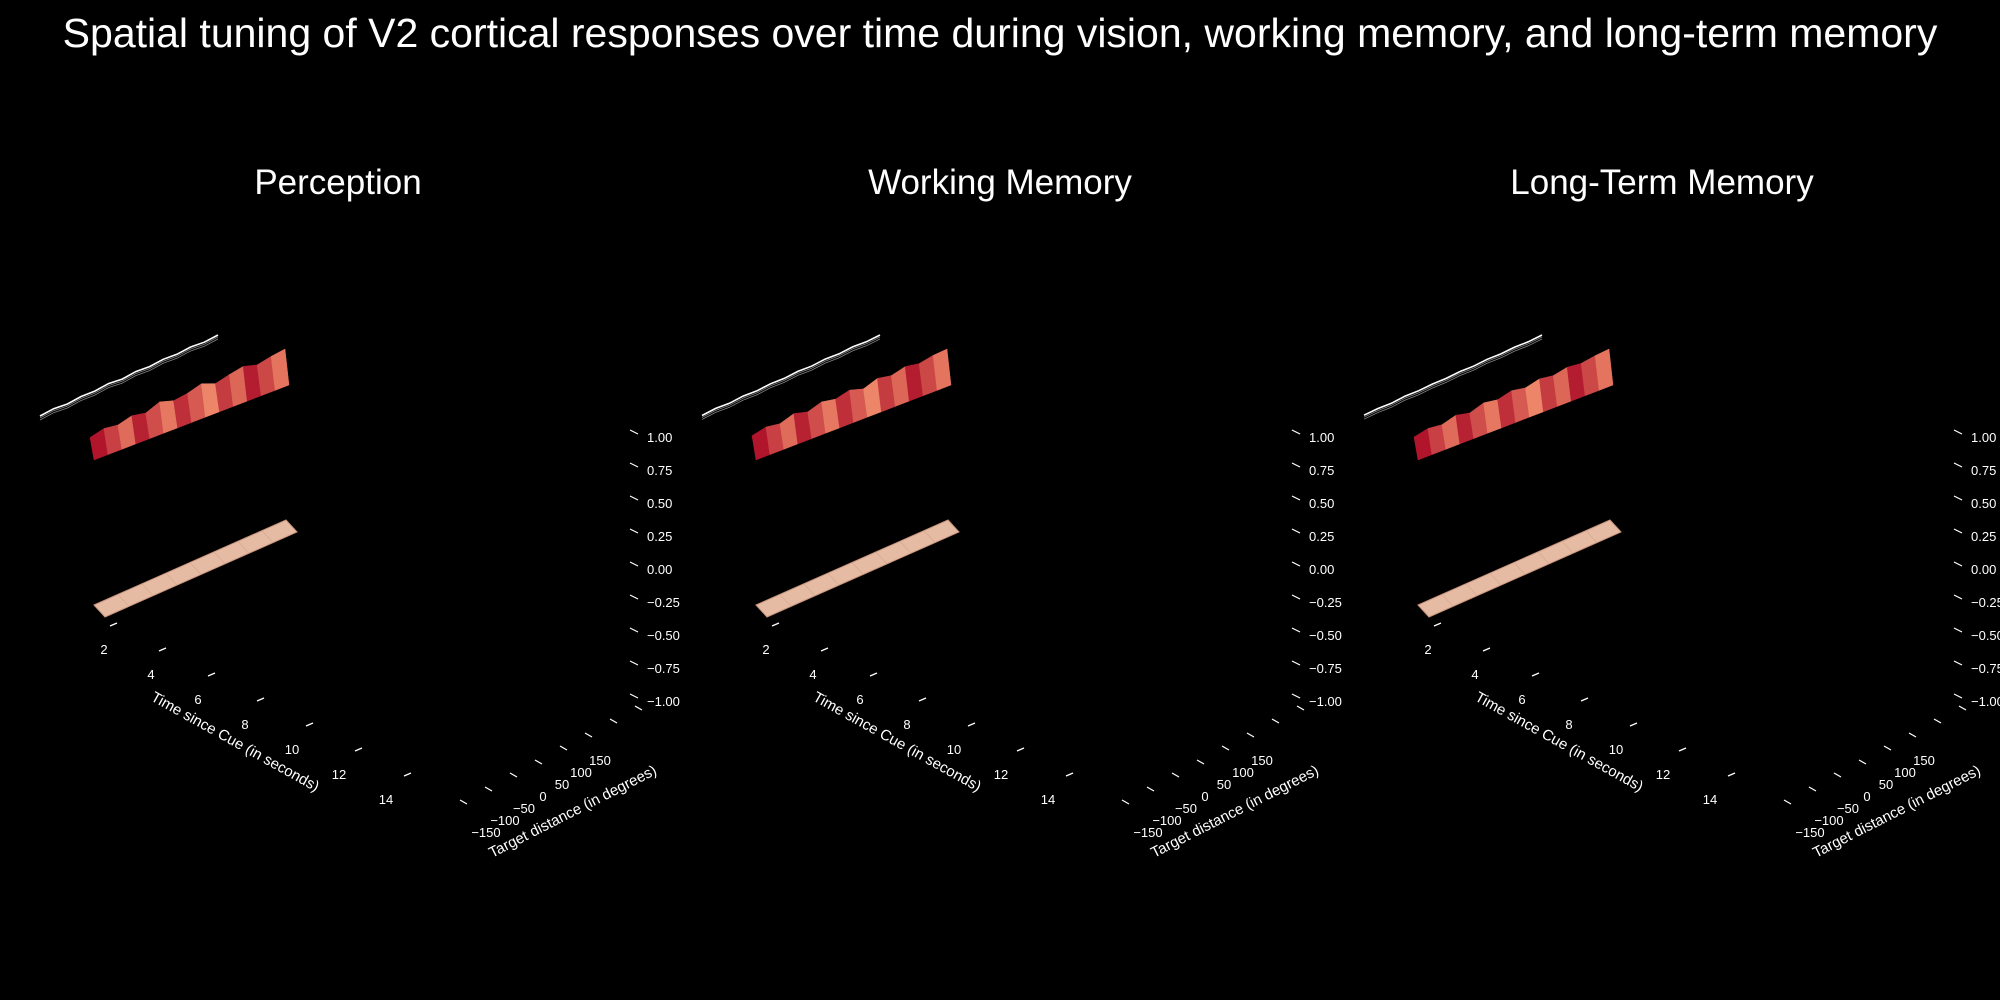  What do you see at coordinates (1262, 760) in the screenshot?
I see `y-tick-label: 150` at bounding box center [1262, 760].